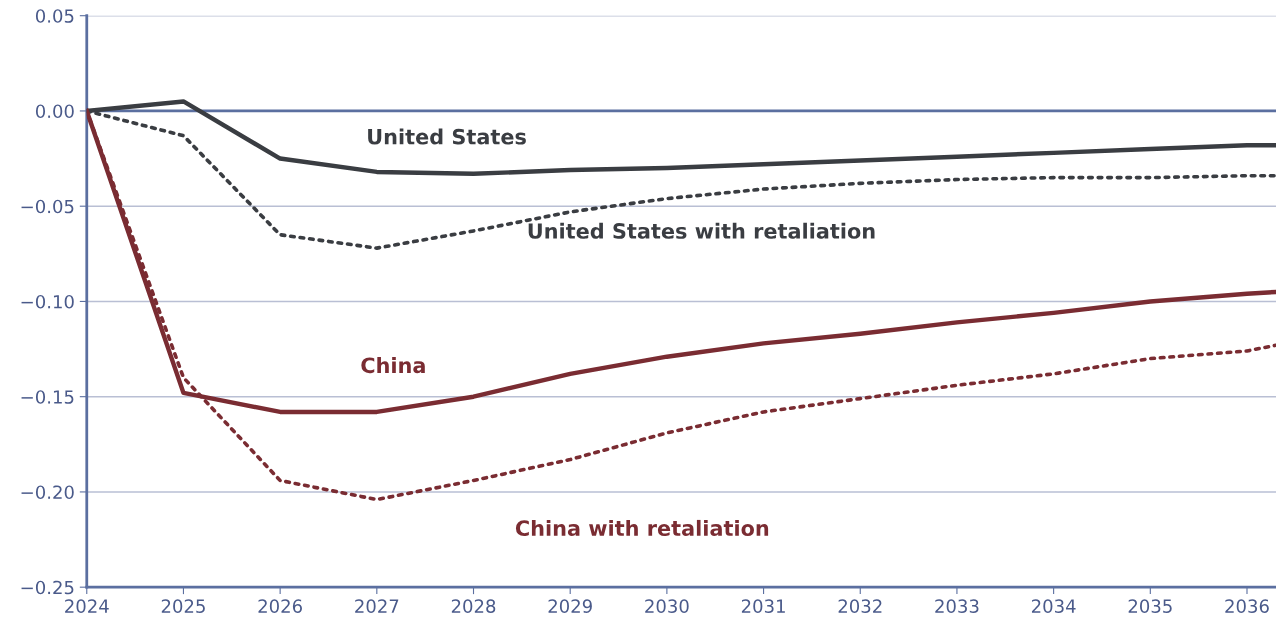  Describe the element at coordinates (47, 397) in the screenshot. I see `y-tick-label: −0.15` at that location.